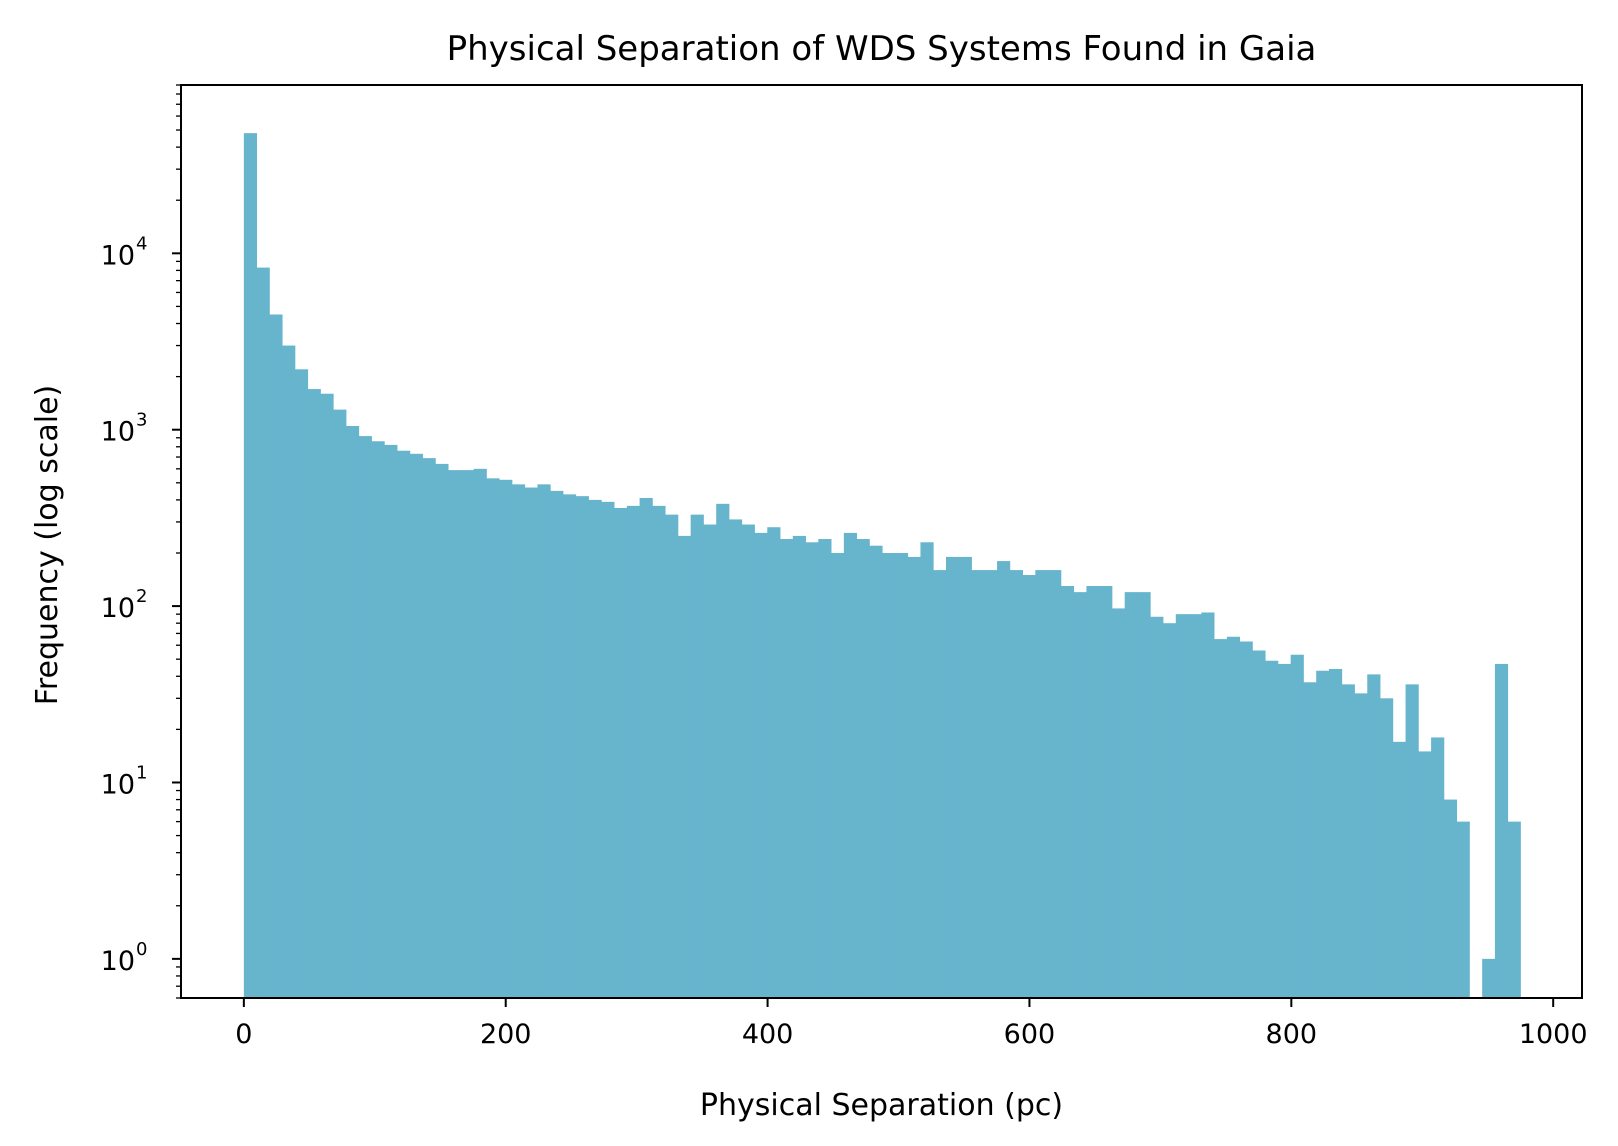  Describe the element at coordinates (141, 772) in the screenshot. I see `y-tick-exponent: 1` at that location.